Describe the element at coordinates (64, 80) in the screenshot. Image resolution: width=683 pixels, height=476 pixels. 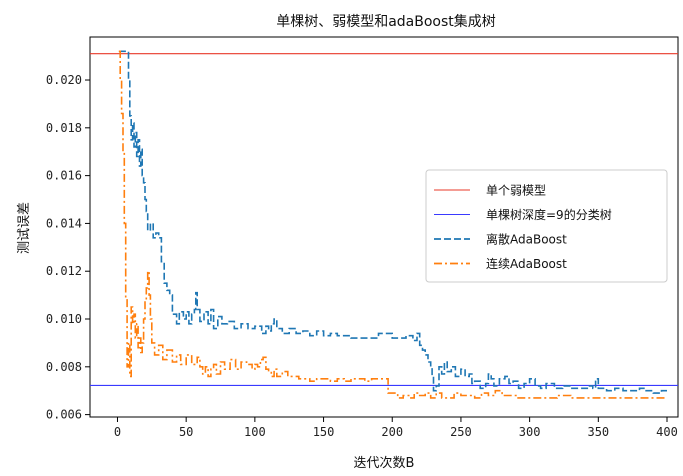
I see `y-tick-label: 0.020` at that location.